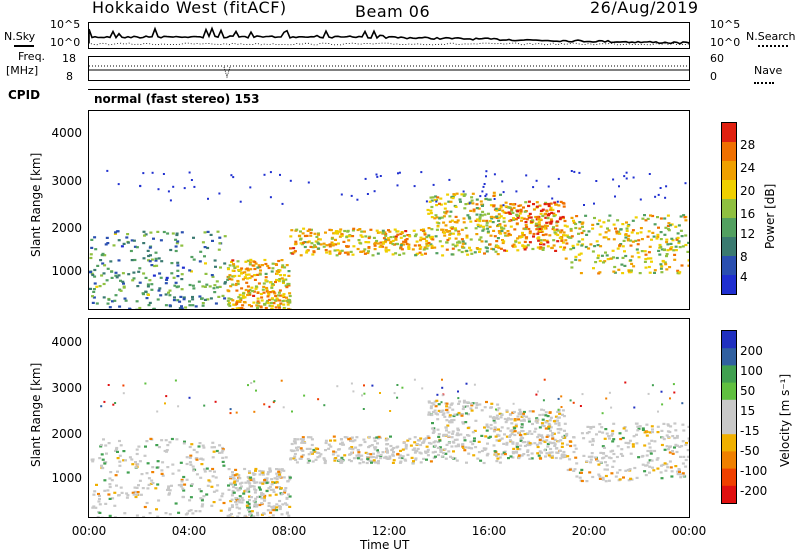  What do you see at coordinates (389, 35) in the screenshot?
I see `noise-panel` at bounding box center [389, 35].